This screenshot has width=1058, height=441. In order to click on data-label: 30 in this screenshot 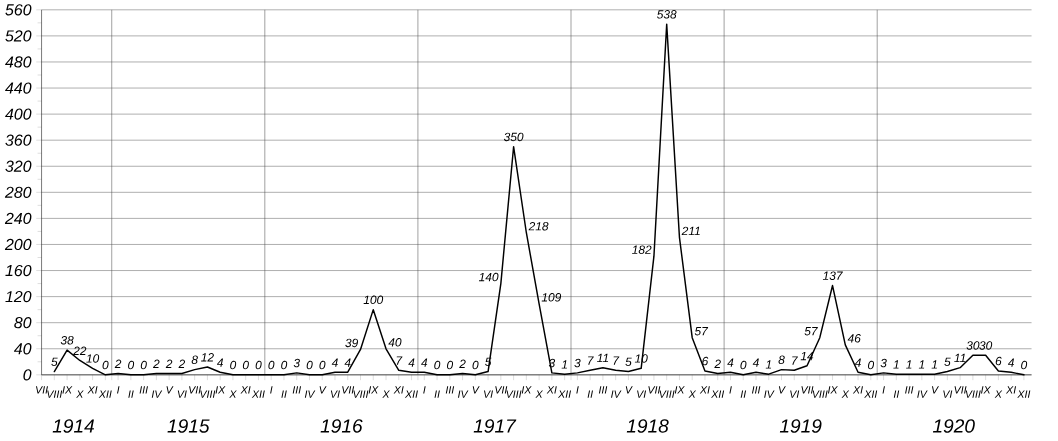, I will do `click(986, 345)`.